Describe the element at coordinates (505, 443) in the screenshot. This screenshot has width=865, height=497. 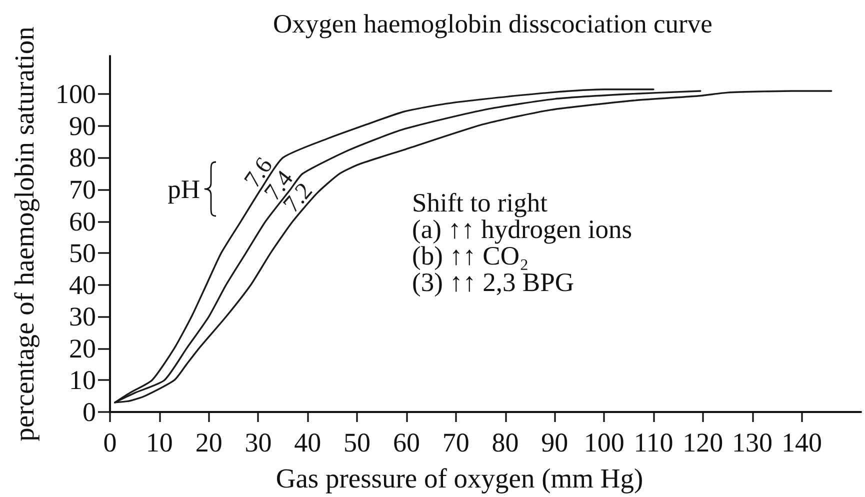
I see `x-tick-label: 80` at that location.